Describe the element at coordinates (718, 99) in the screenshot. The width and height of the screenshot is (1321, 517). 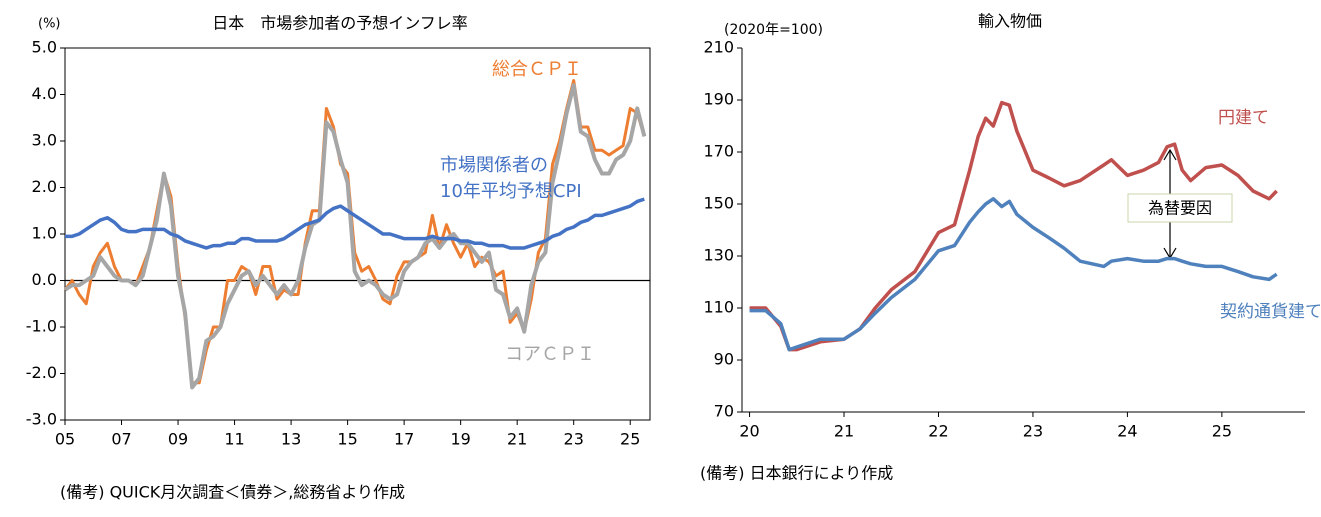
I see `y-tick-label: 190` at that location.